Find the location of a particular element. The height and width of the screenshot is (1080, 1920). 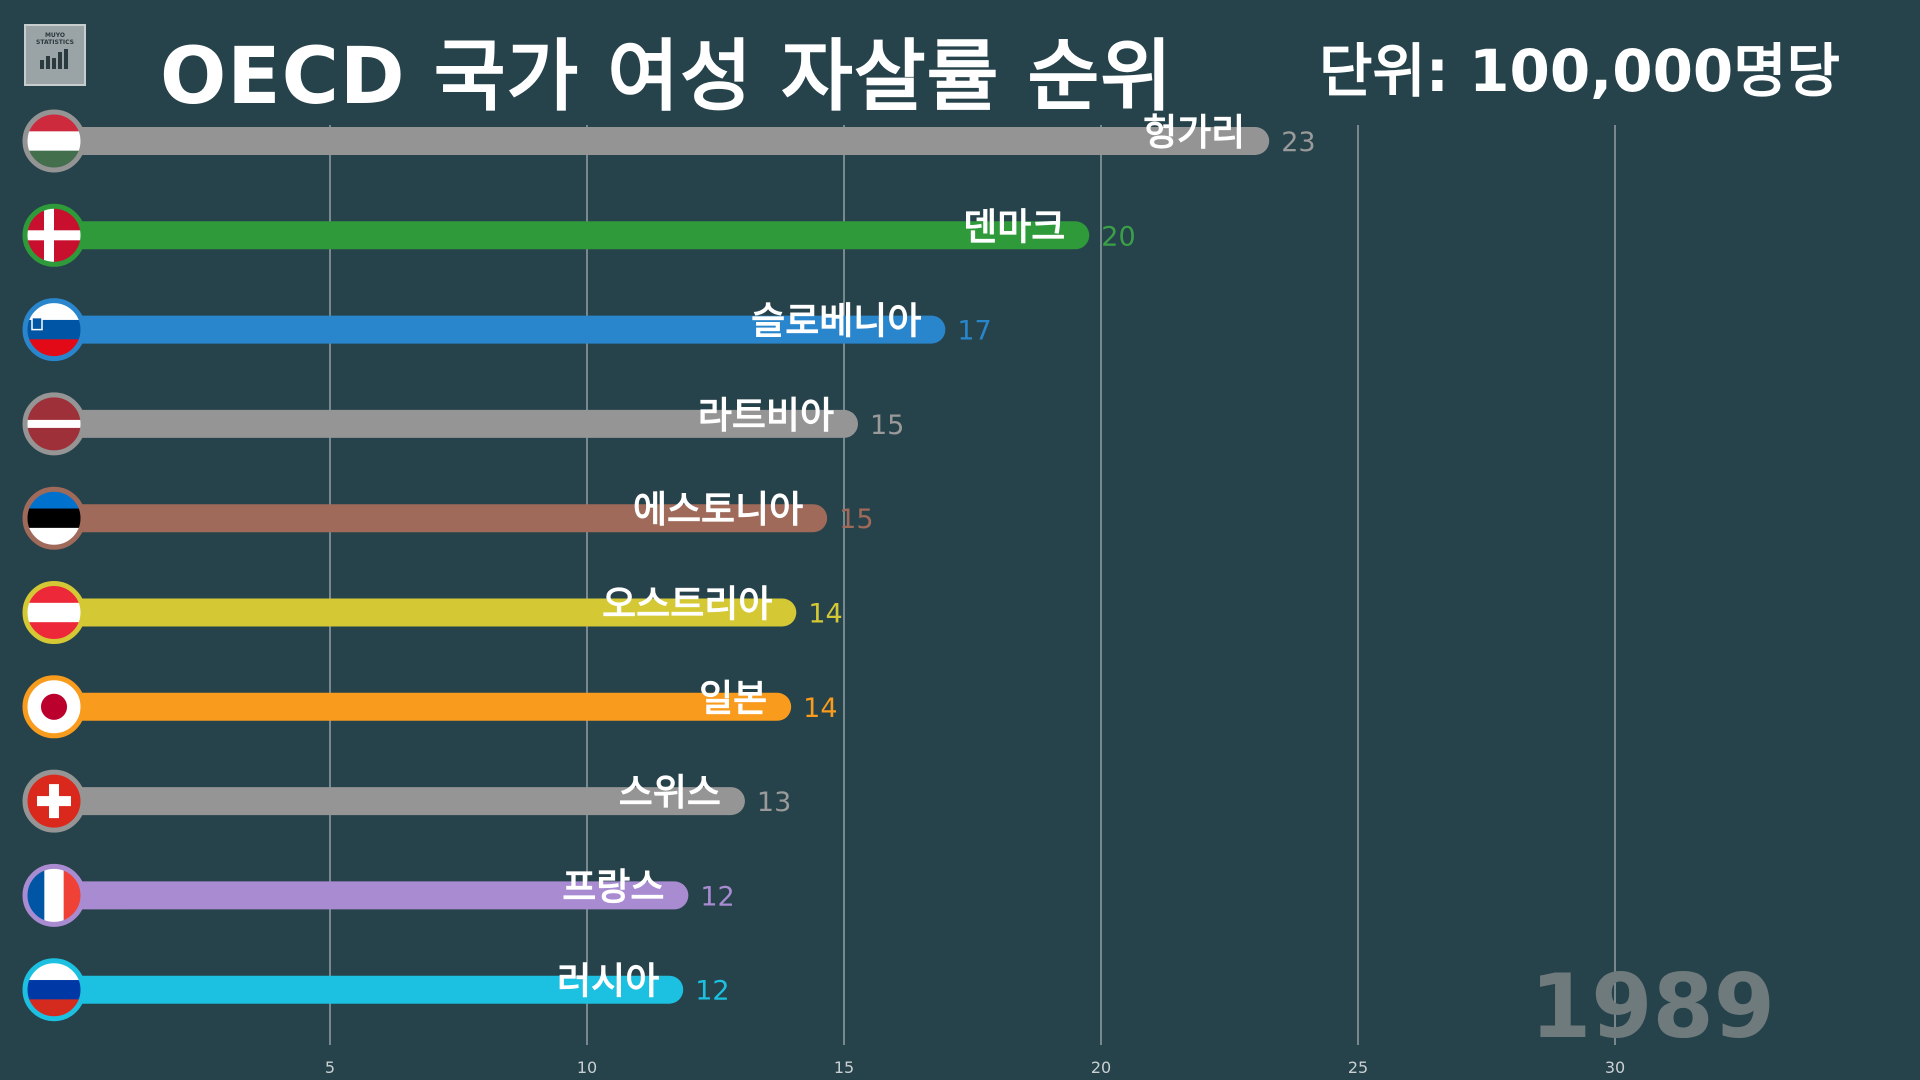

unit-label: 단위: 100,000명당 is located at coordinates (1579, 71).